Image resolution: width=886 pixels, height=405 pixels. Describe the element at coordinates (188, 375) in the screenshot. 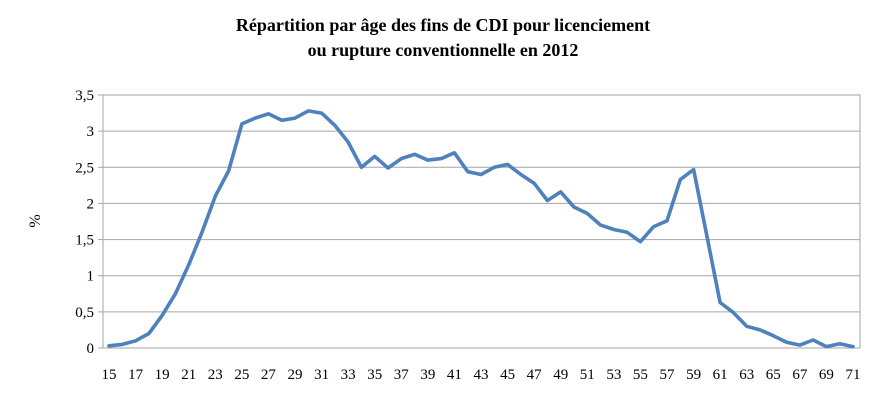

I see `x-tick-label: 21` at that location.